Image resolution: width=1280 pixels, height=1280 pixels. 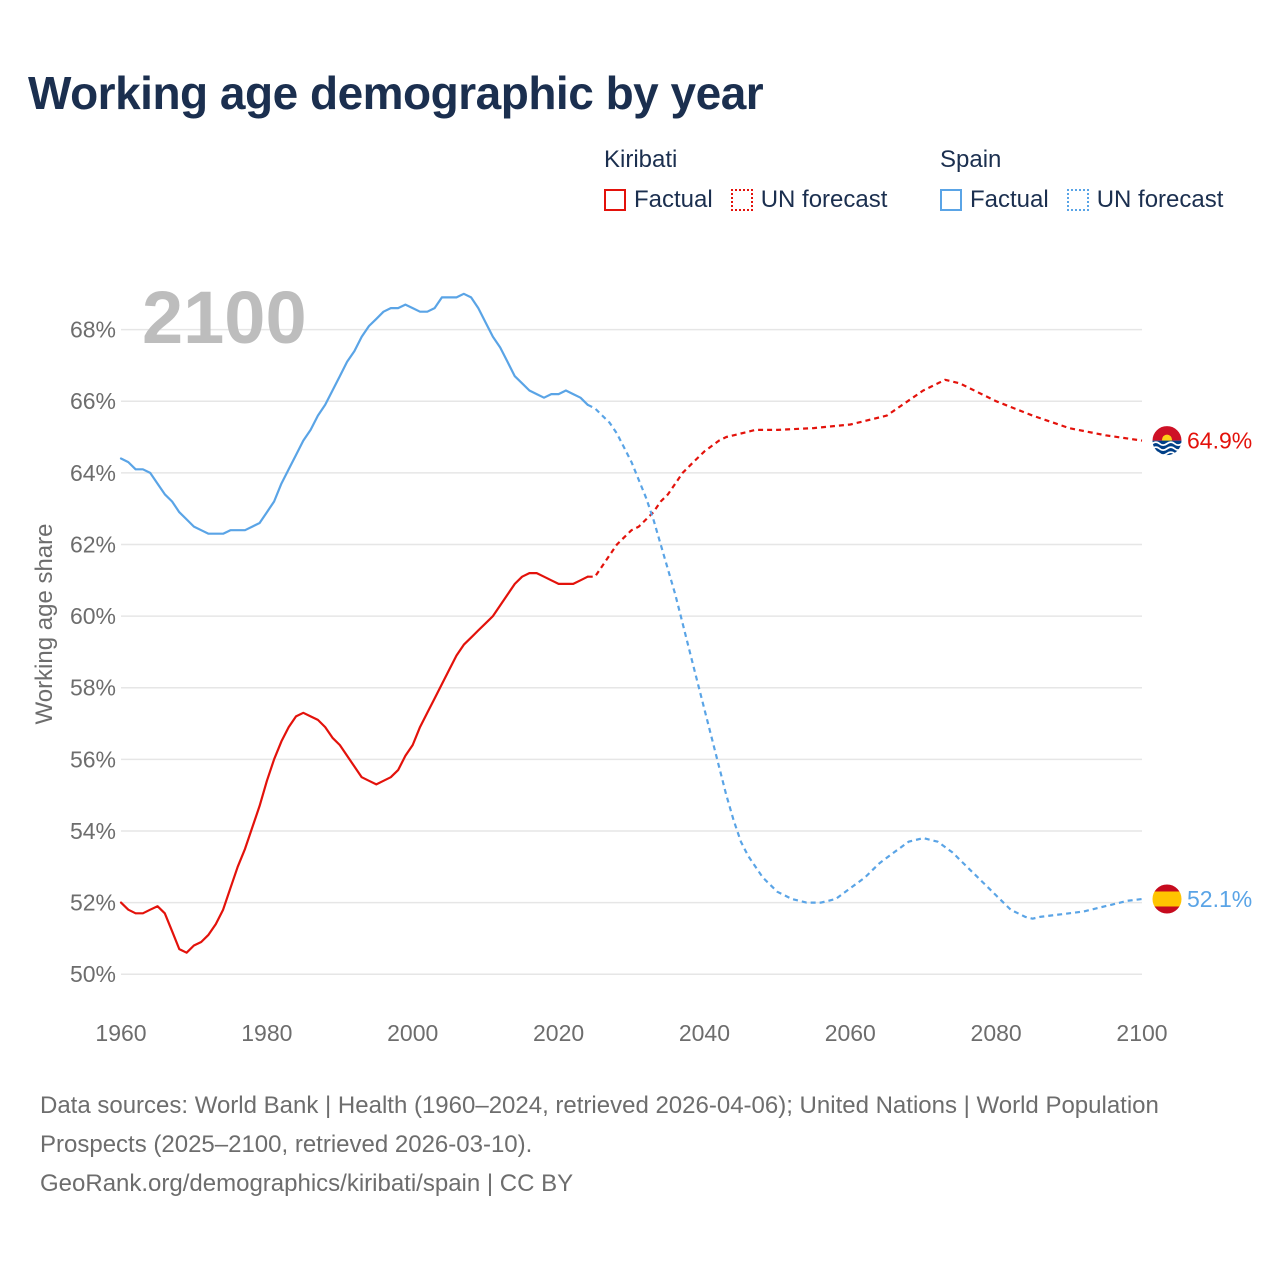 What do you see at coordinates (1141, 1033) in the screenshot?
I see `x-tick-label: 2100` at bounding box center [1141, 1033].